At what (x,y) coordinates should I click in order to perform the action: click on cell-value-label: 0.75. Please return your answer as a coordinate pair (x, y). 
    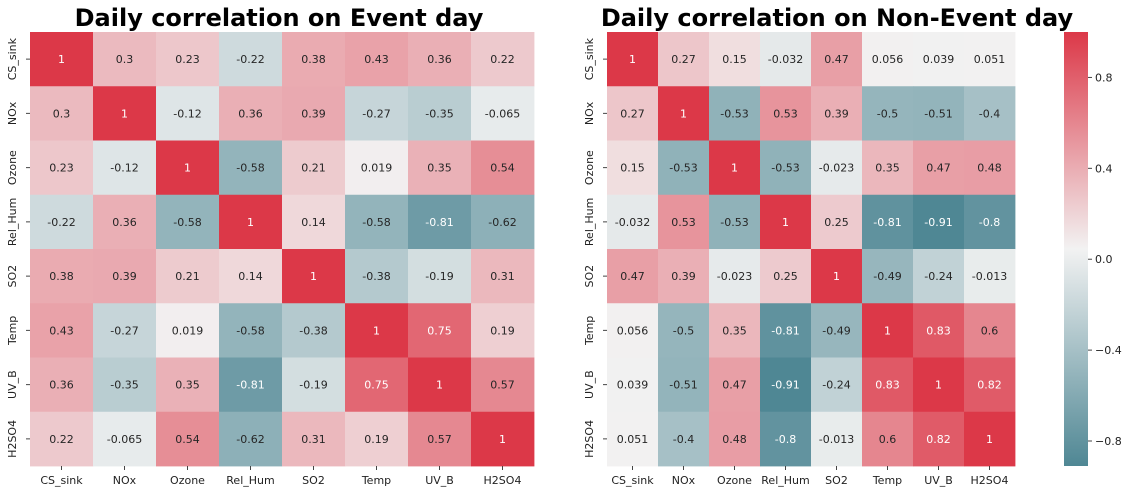
    Looking at the image, I should click on (439, 330).